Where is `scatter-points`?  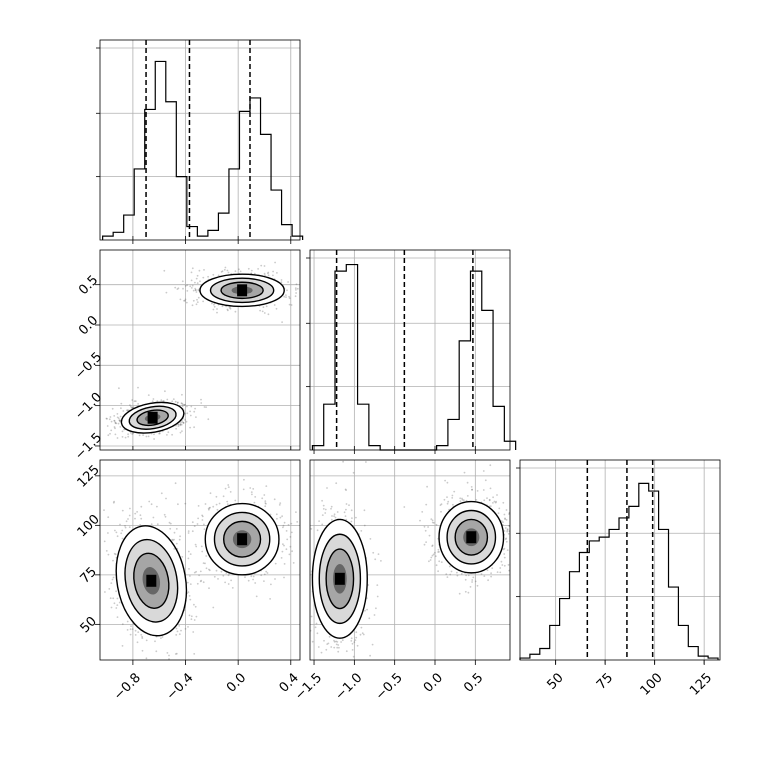 scatter-points is located at coordinates (202, 350).